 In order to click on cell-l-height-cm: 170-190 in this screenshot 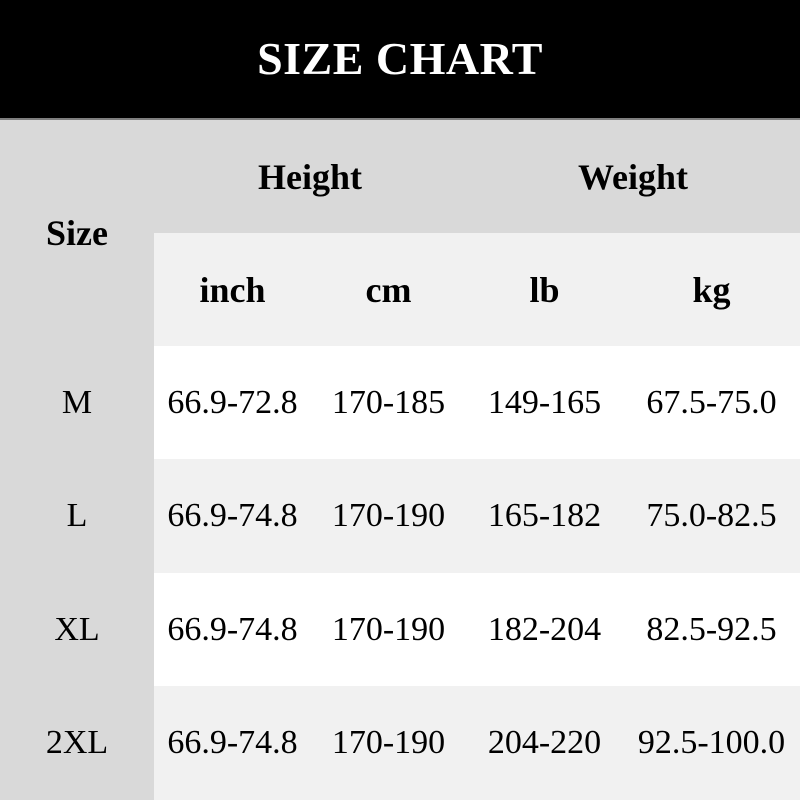, I will do `click(388, 516)`.